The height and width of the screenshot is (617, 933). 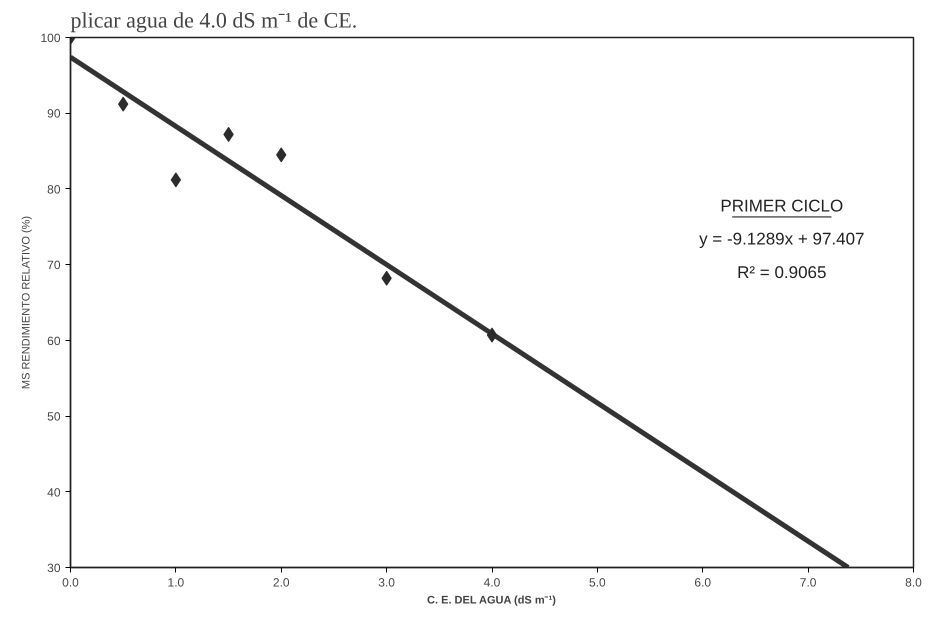 I want to click on x-tick-label: 3.0, so click(x=387, y=583).